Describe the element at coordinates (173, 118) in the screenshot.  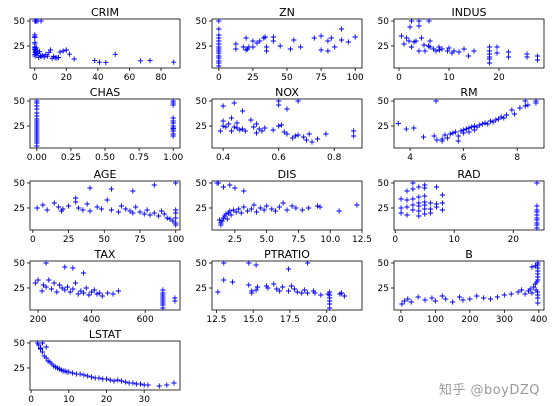
I see `data-point-chas` at that location.